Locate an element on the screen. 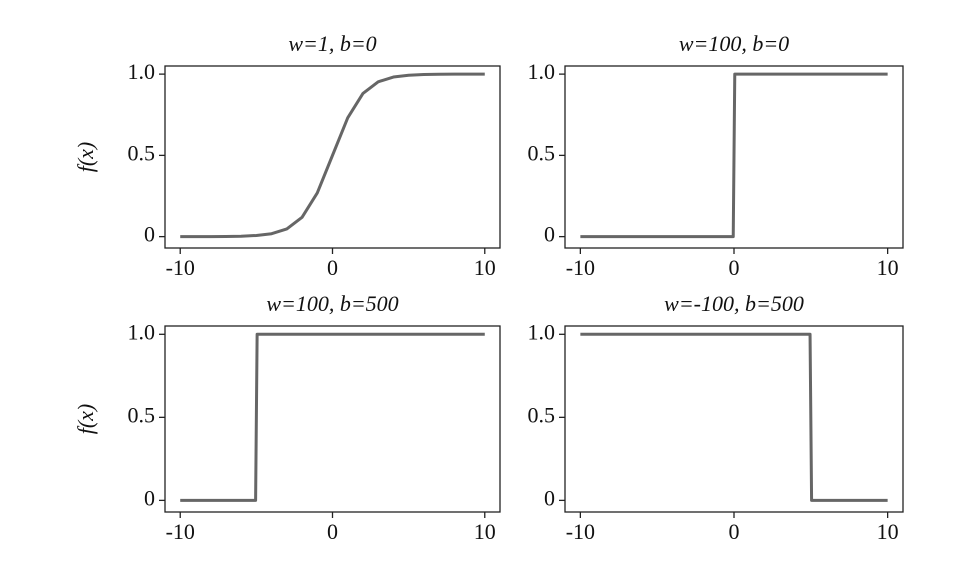 The width and height of the screenshot is (979, 576). subplot-title: w=100, b=500 is located at coordinates (332, 303).